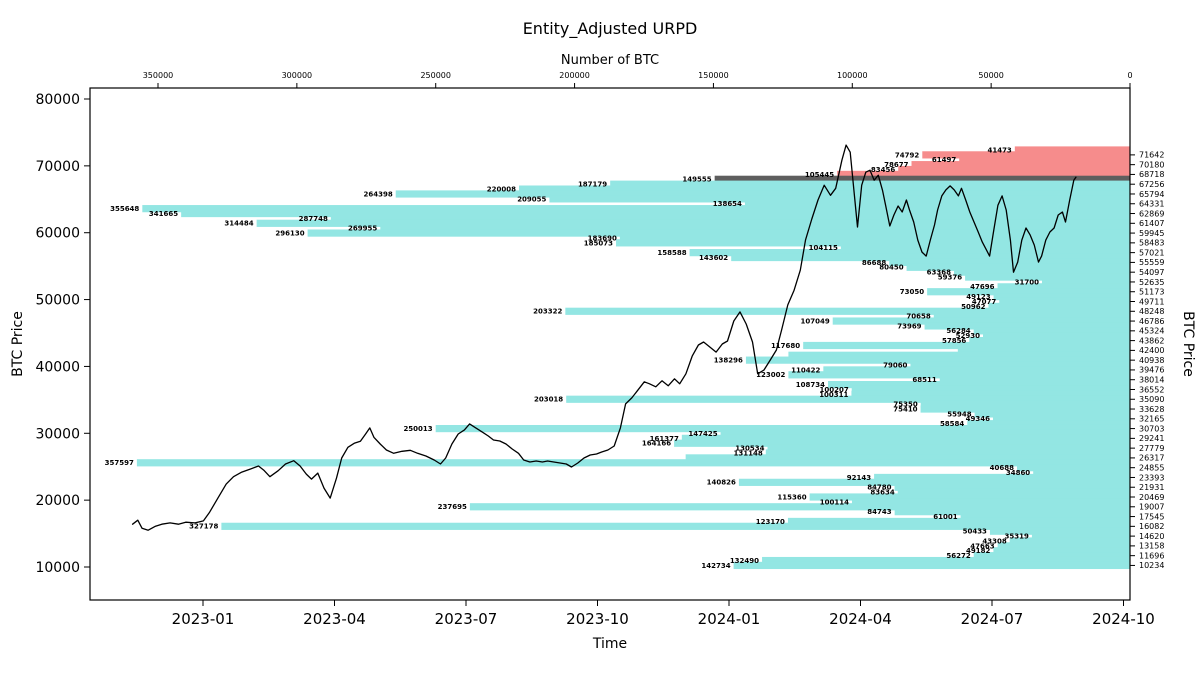  What do you see at coordinates (912, 292) in the screenshot?
I see `bar-value-label: 73050` at bounding box center [912, 292].